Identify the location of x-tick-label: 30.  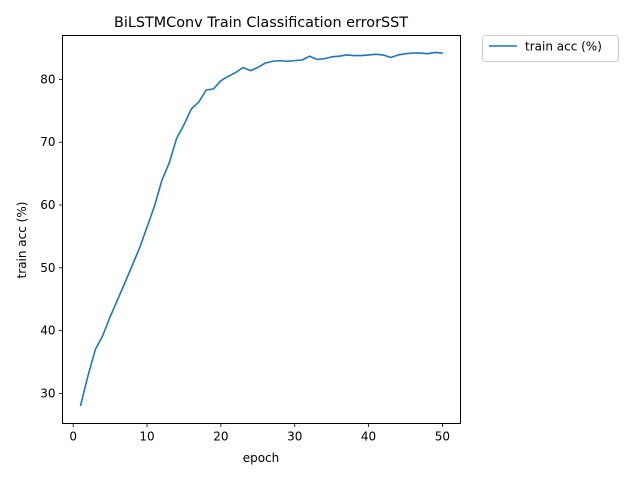
(294, 437).